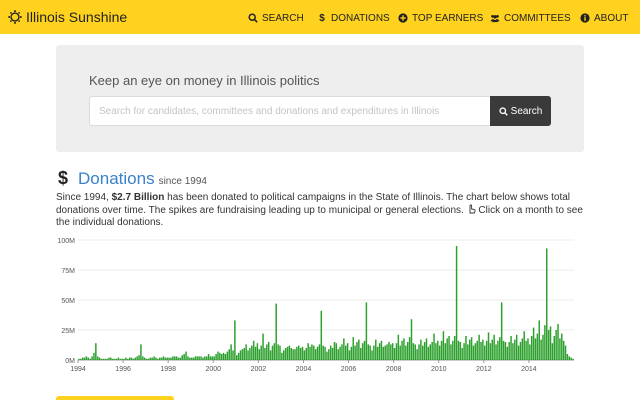 Image resolution: width=640 pixels, height=400 pixels. What do you see at coordinates (439, 369) in the screenshot?
I see `x-tick-label: 2010` at bounding box center [439, 369].